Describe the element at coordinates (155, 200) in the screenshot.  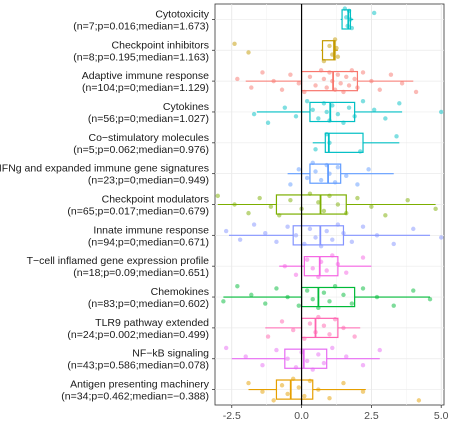
I see `category-name: Checkpoint modulators` at that location.